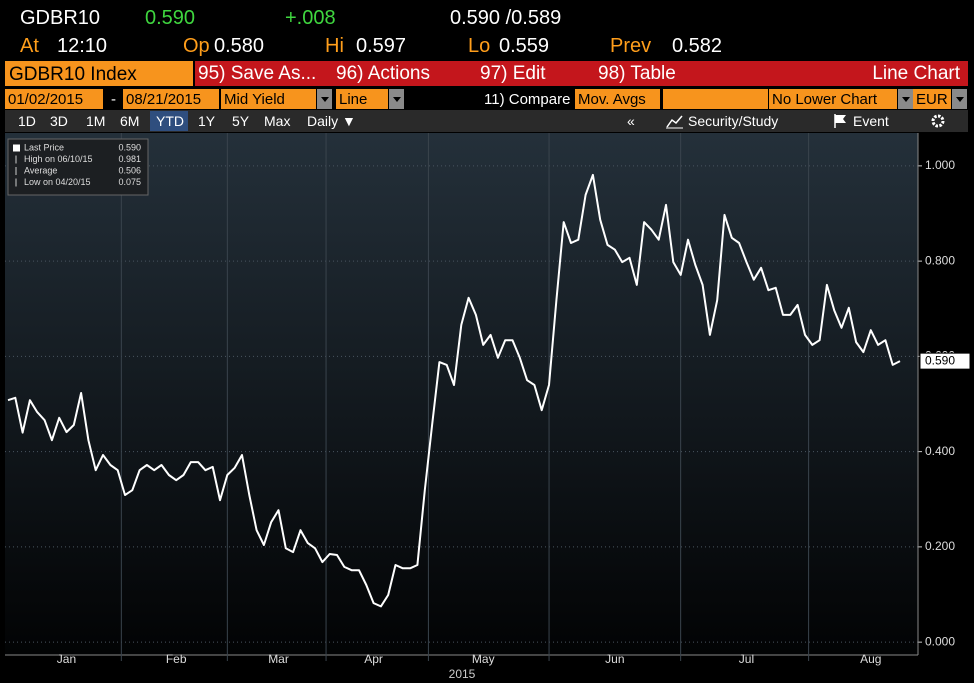 The image size is (974, 683). Describe the element at coordinates (130, 121) in the screenshot. I see `range-button: 6M` at that location.